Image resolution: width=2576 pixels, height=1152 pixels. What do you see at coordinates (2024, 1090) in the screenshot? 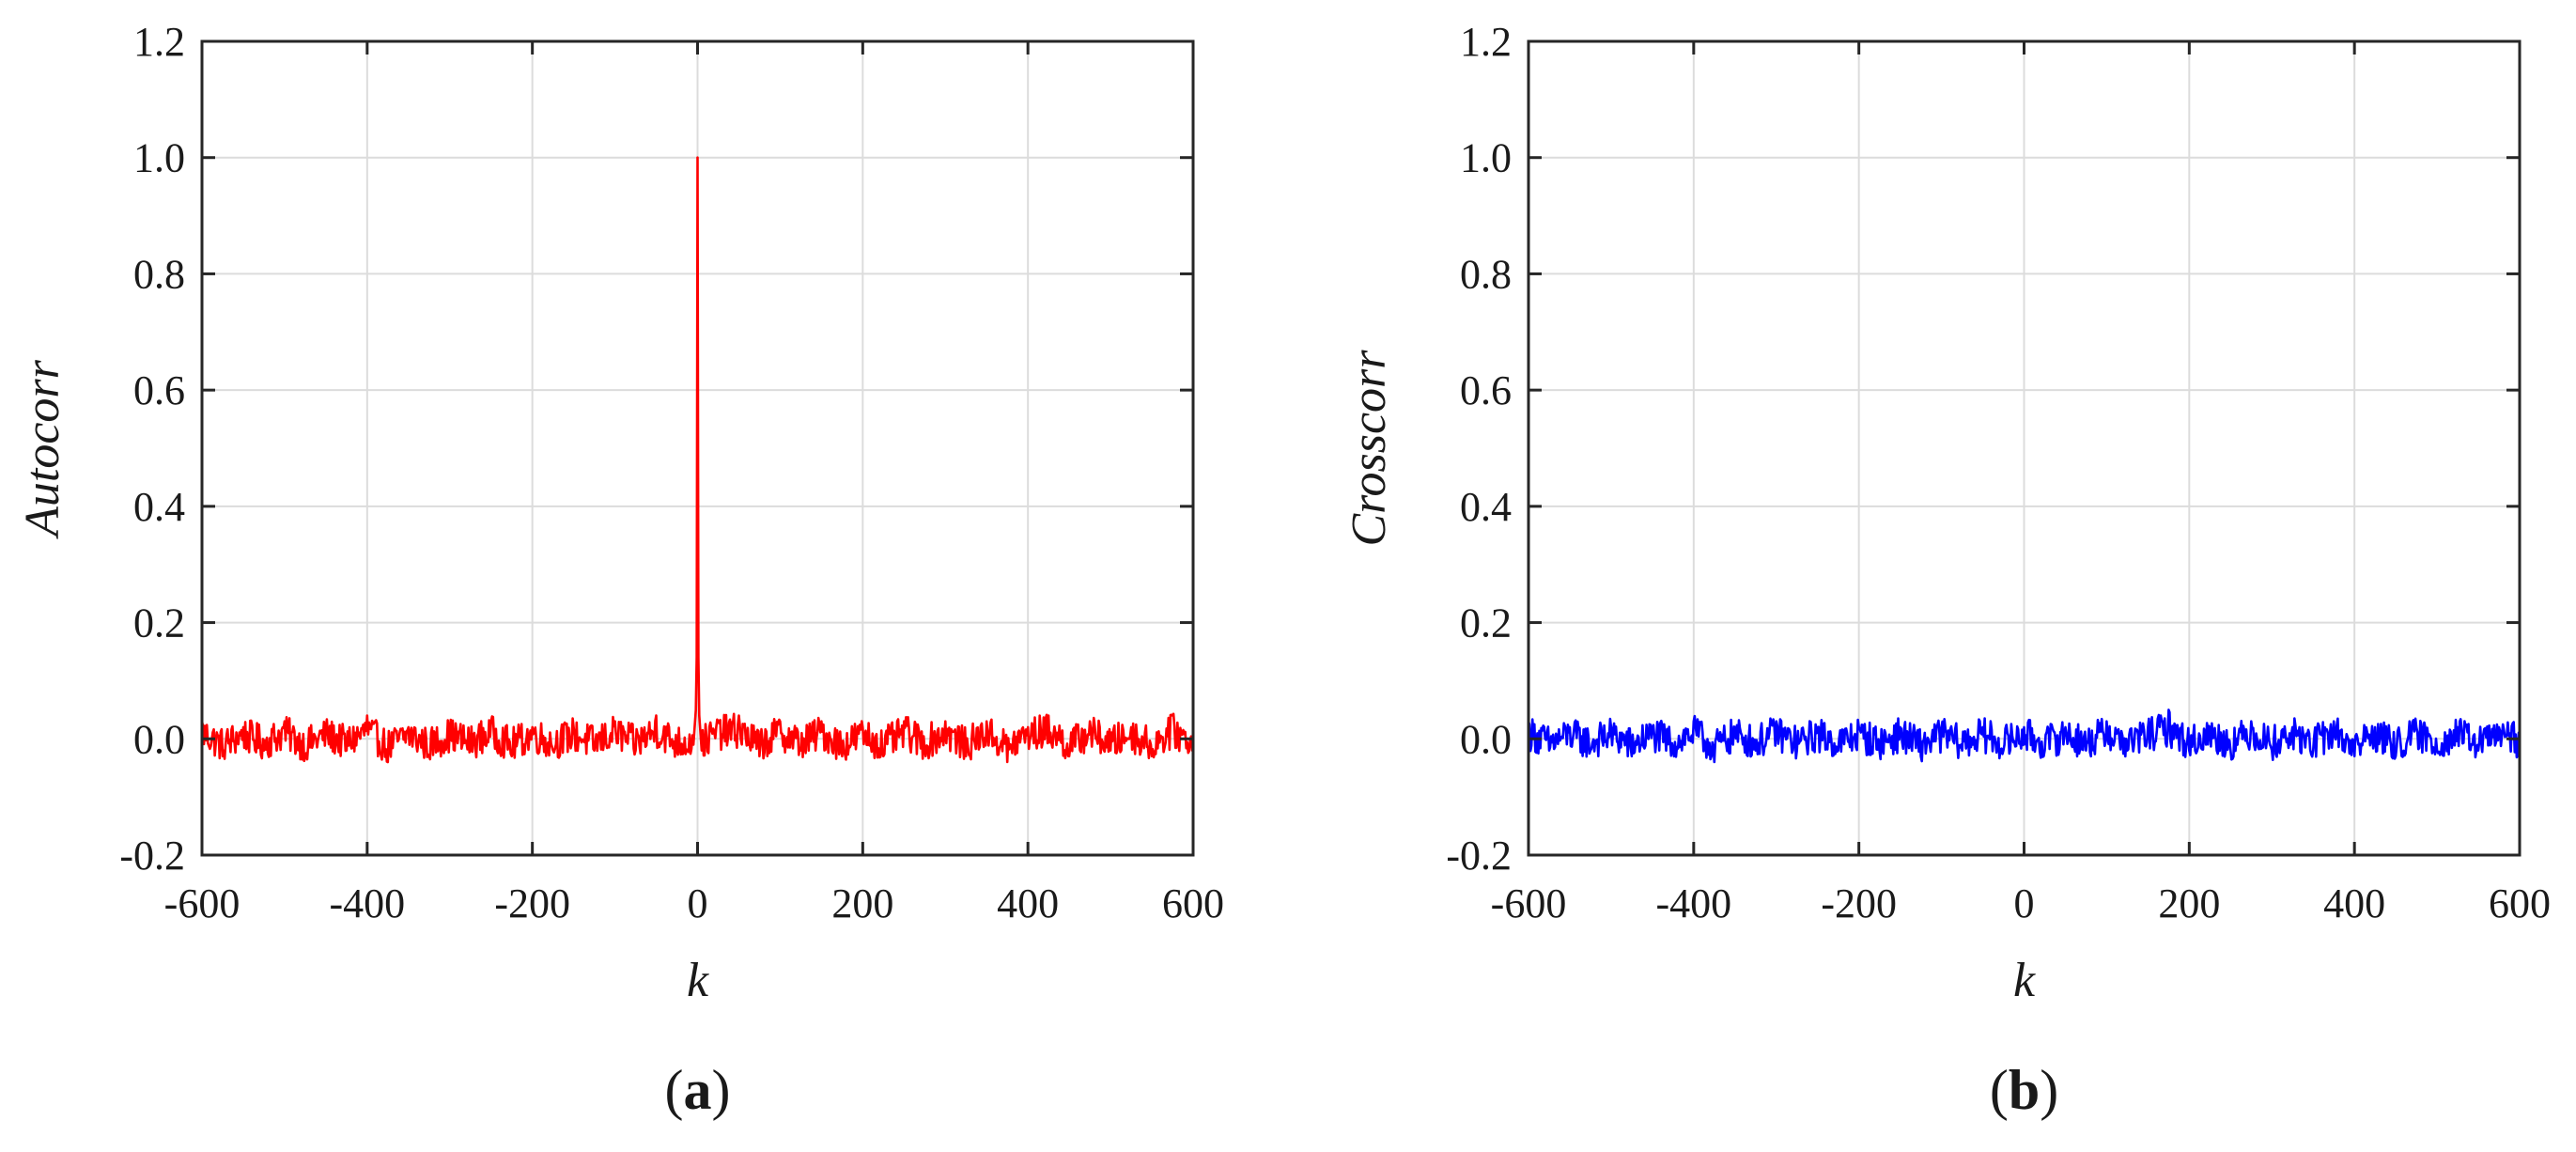
I see `panel-label: (b)` at bounding box center [2024, 1090].